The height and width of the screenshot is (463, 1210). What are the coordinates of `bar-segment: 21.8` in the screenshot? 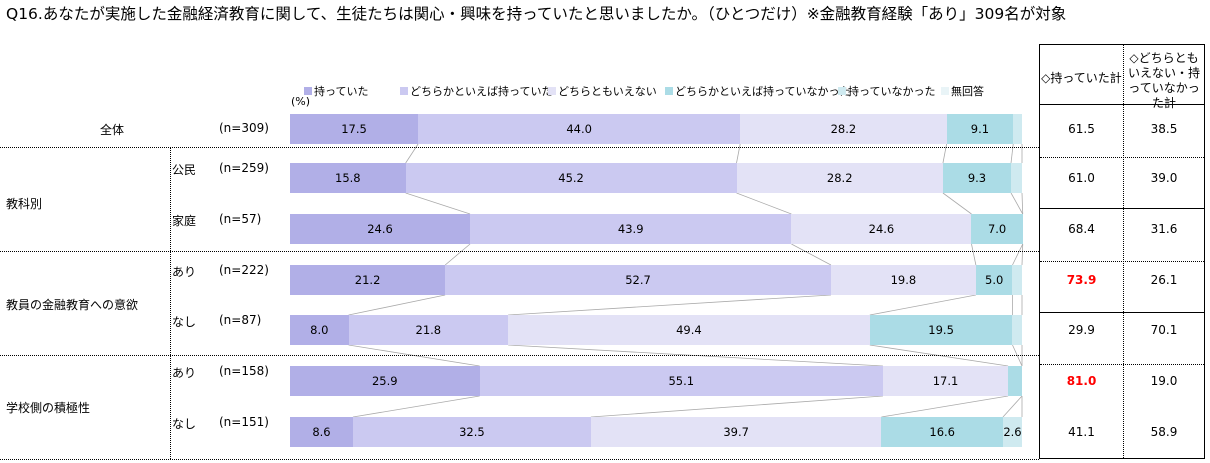 It's located at (428, 330).